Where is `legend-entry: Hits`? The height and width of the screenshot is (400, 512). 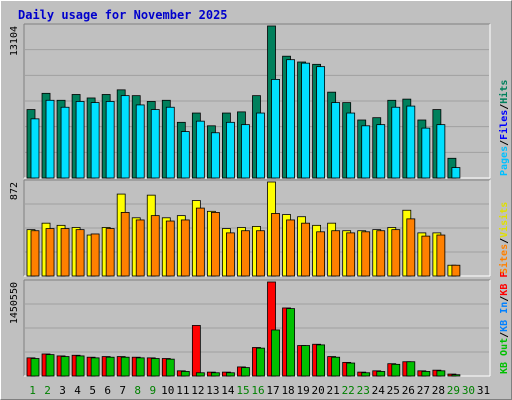
legend-entry: Hits is located at coordinates (504, 92).